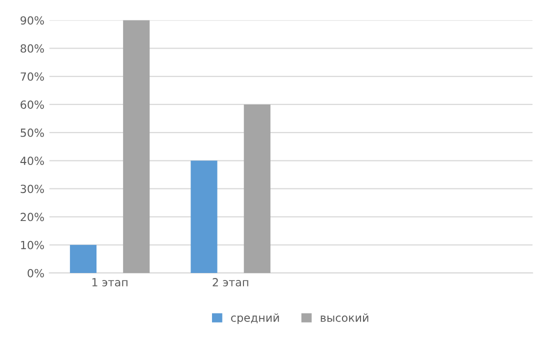  I want to click on y-tick-label: 40%, so click(32, 161).